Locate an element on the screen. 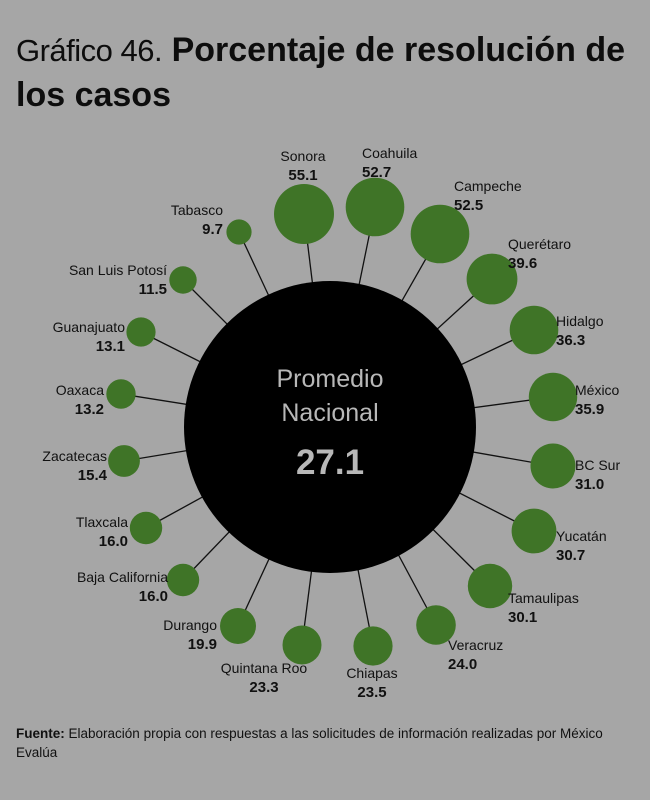  label-name-hidalgo: Hidalgo is located at coordinates (580, 321).